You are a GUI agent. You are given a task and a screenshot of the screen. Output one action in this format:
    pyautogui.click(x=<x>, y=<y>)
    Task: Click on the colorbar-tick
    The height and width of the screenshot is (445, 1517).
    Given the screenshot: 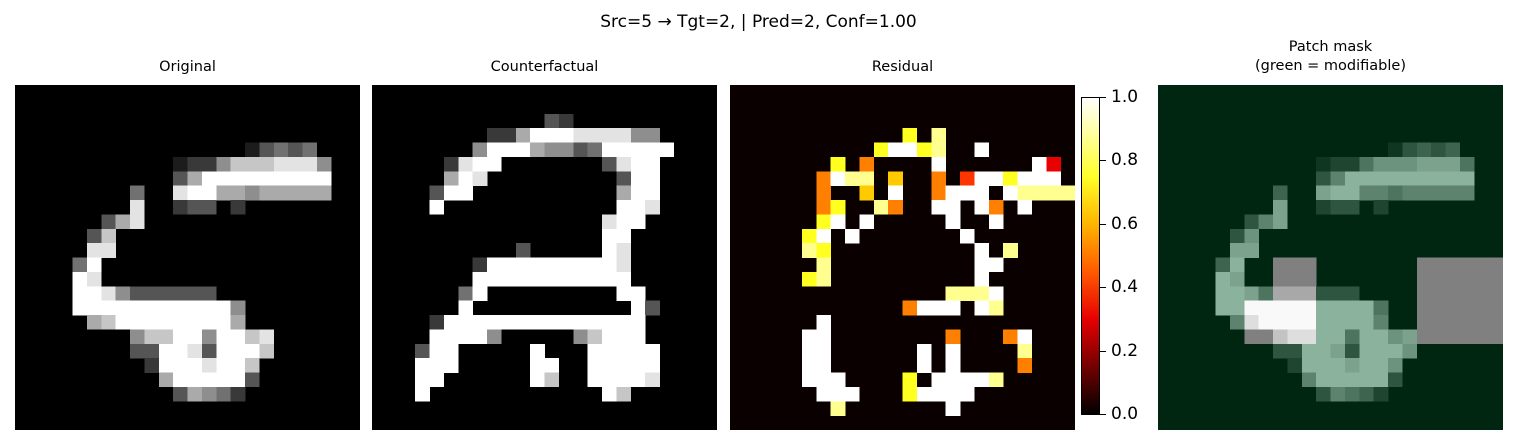 What is the action you would take?
    pyautogui.click(x=1103, y=97)
    